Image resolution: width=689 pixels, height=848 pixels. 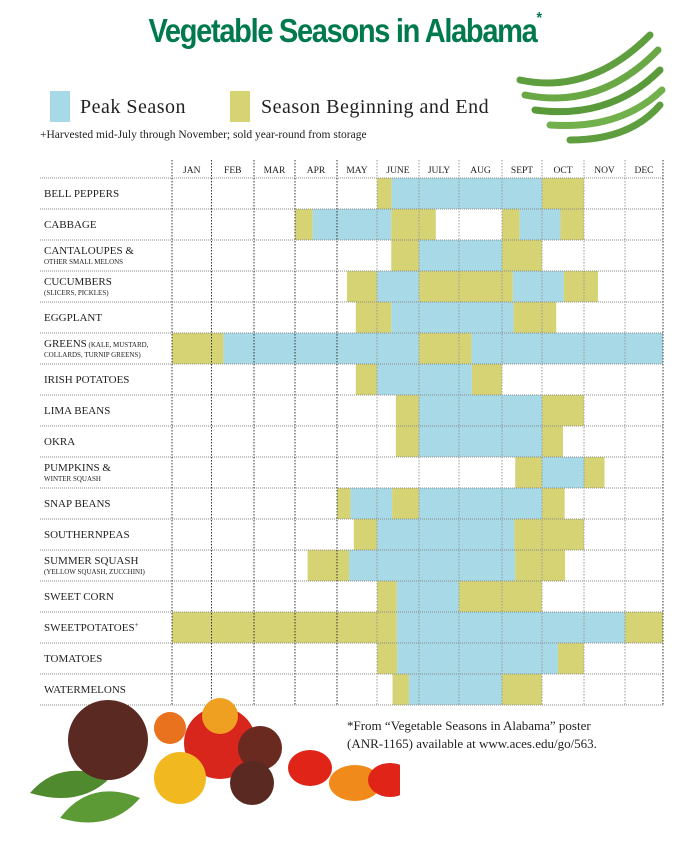 What do you see at coordinates (77, 504) in the screenshot?
I see `row-label: SNAP BEANS` at bounding box center [77, 504].